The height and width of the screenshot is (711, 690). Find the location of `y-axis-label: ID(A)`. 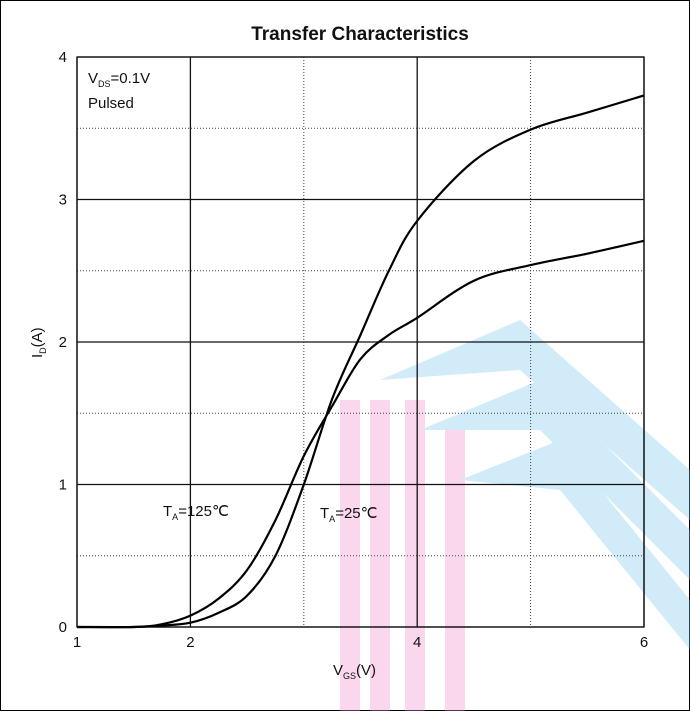

y-axis-label: ID(A) is located at coordinates (38, 342).